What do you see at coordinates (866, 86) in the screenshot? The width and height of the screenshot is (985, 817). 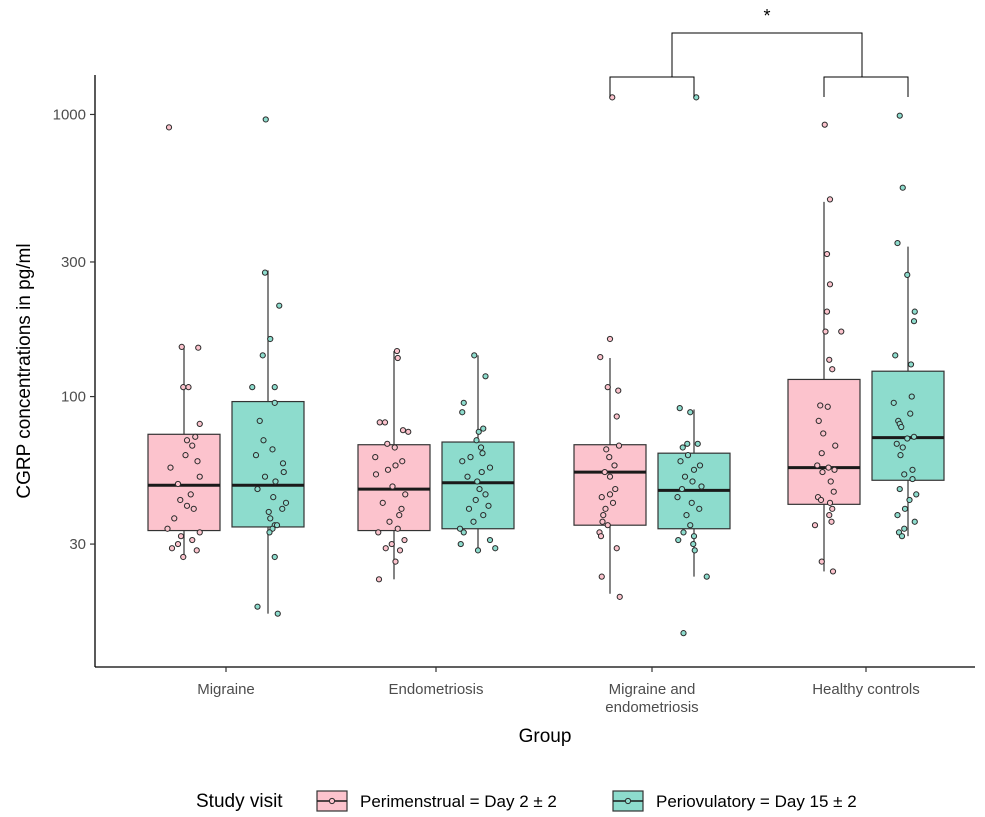 I see `bracket-right` at bounding box center [866, 86].